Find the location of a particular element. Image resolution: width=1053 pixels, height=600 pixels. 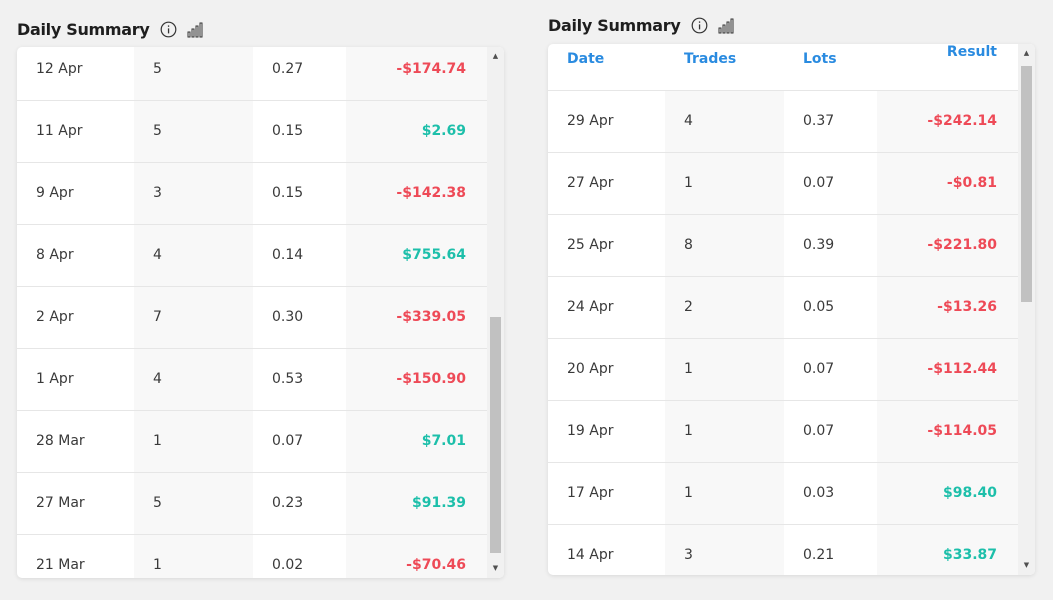

cell-date: 25 Apr is located at coordinates (606, 245).